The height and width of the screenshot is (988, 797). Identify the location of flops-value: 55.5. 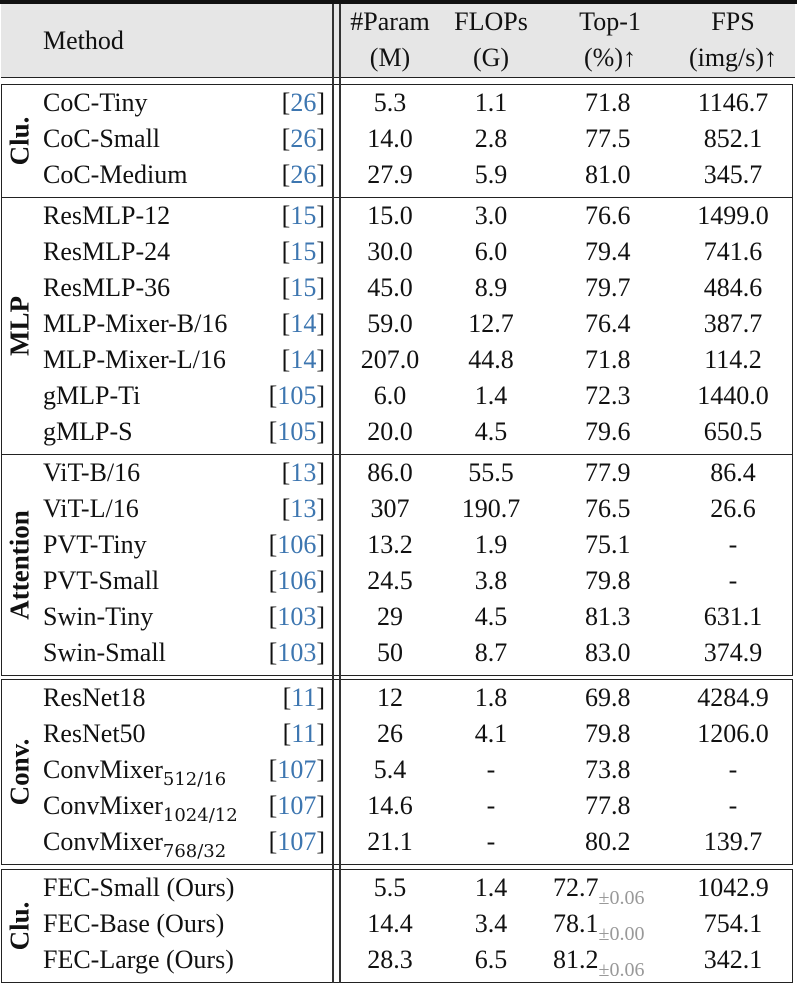
(491, 472).